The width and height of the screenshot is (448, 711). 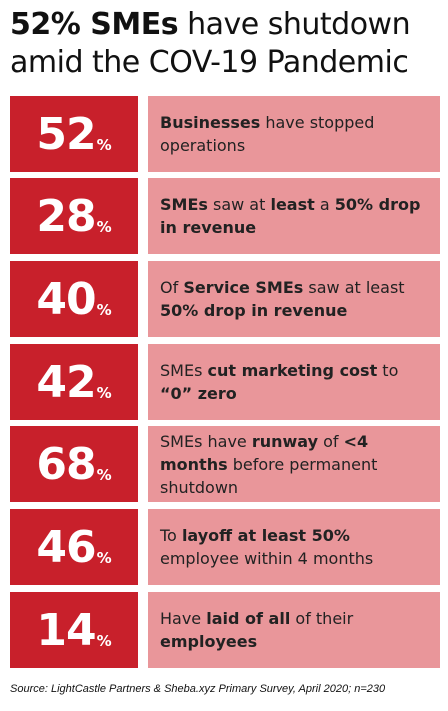 I want to click on stat-value-box: 42%, so click(x=74, y=382).